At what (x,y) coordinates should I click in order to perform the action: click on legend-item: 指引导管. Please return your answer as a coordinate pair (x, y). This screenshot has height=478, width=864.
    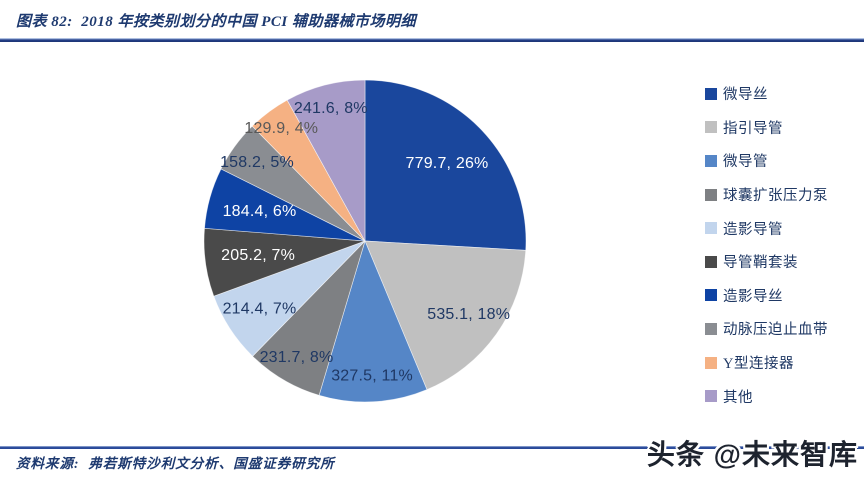
    Looking at the image, I should click on (766, 128).